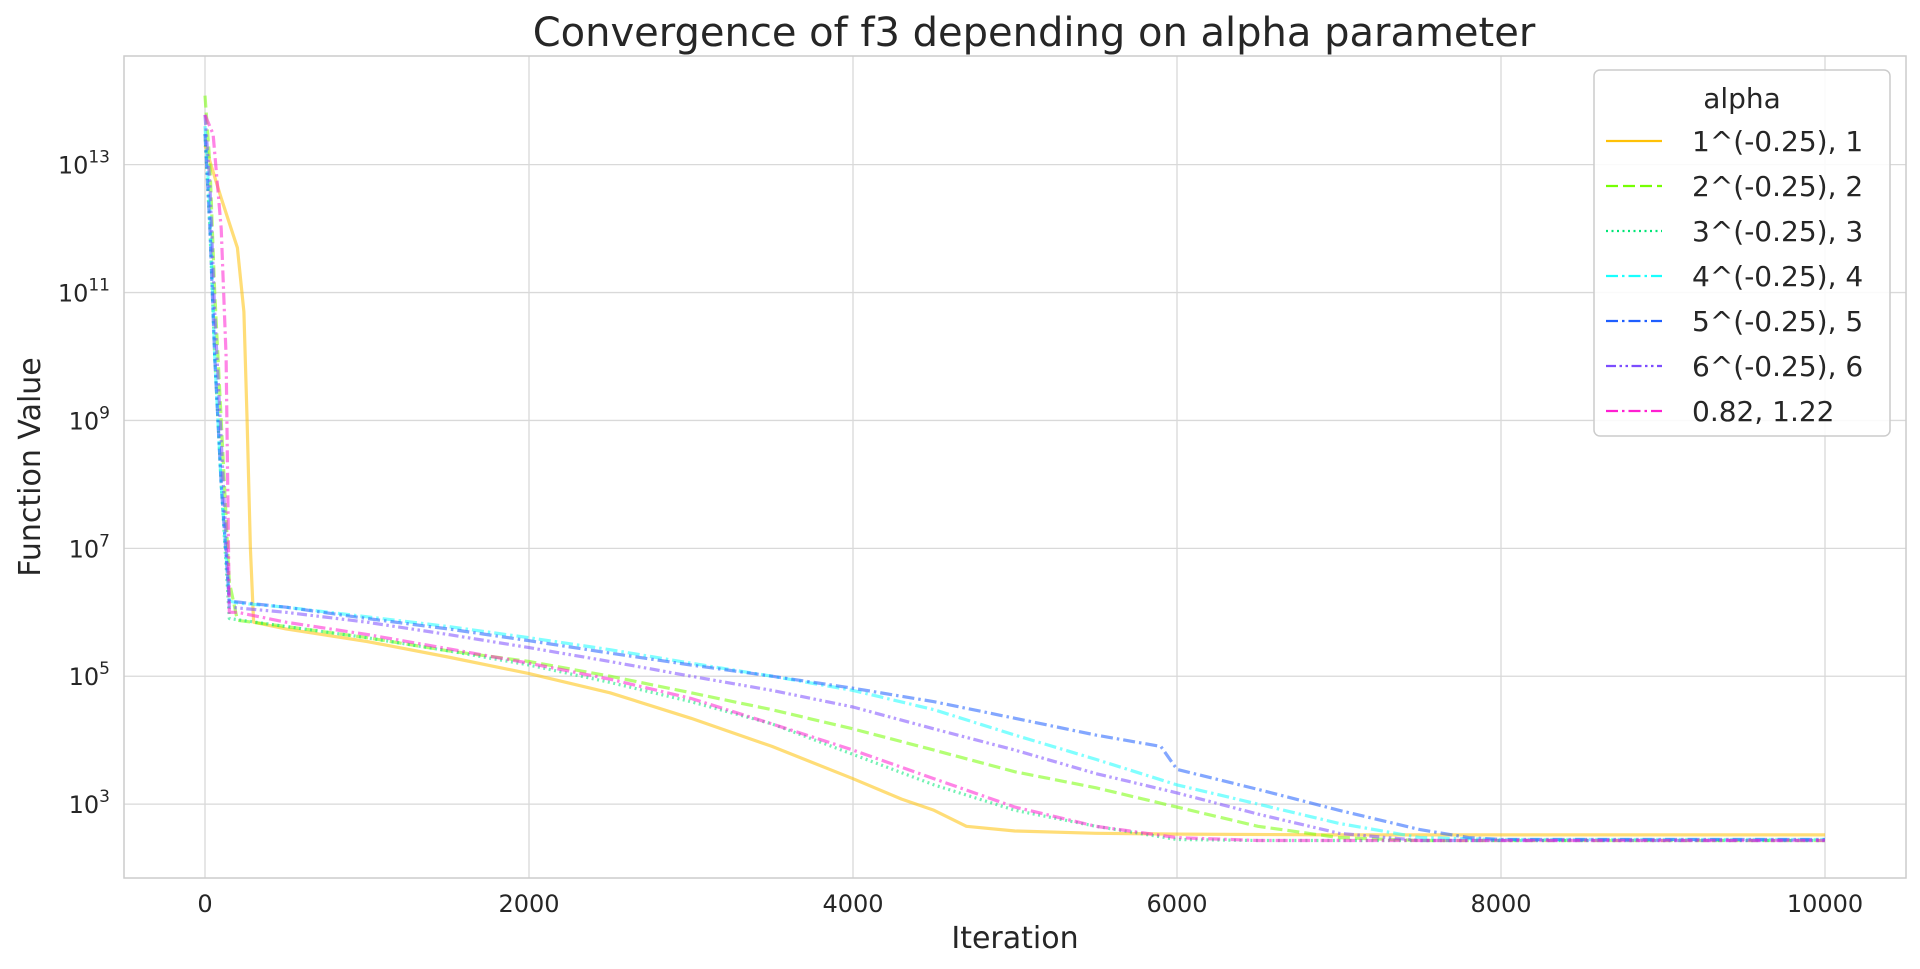  What do you see at coordinates (1825, 904) in the screenshot?
I see `x-tick-label: 10000` at bounding box center [1825, 904].